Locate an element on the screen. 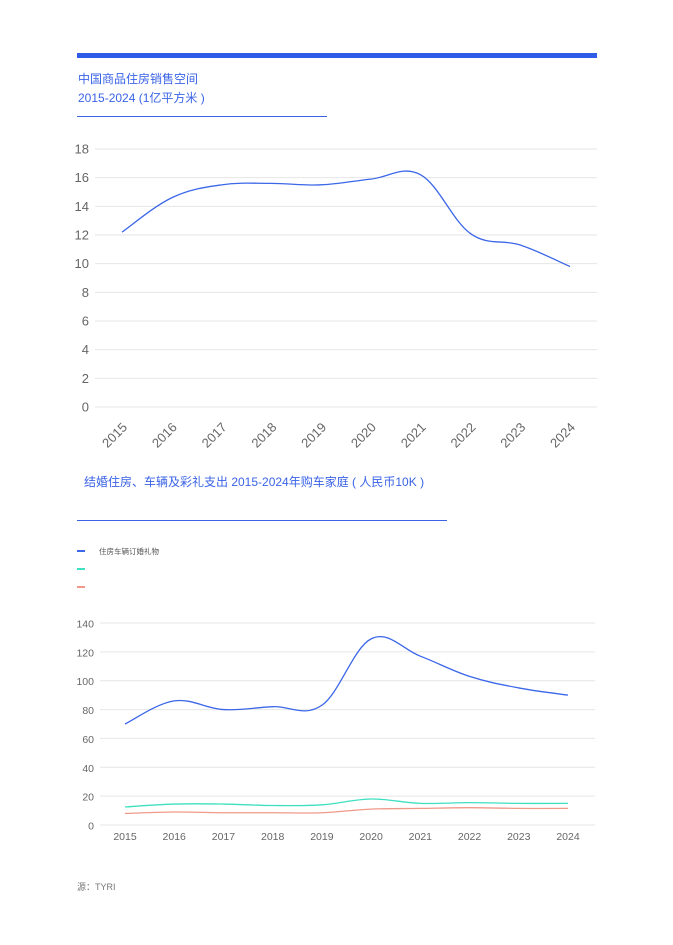  y-tick-label: 18 is located at coordinates (82, 149).